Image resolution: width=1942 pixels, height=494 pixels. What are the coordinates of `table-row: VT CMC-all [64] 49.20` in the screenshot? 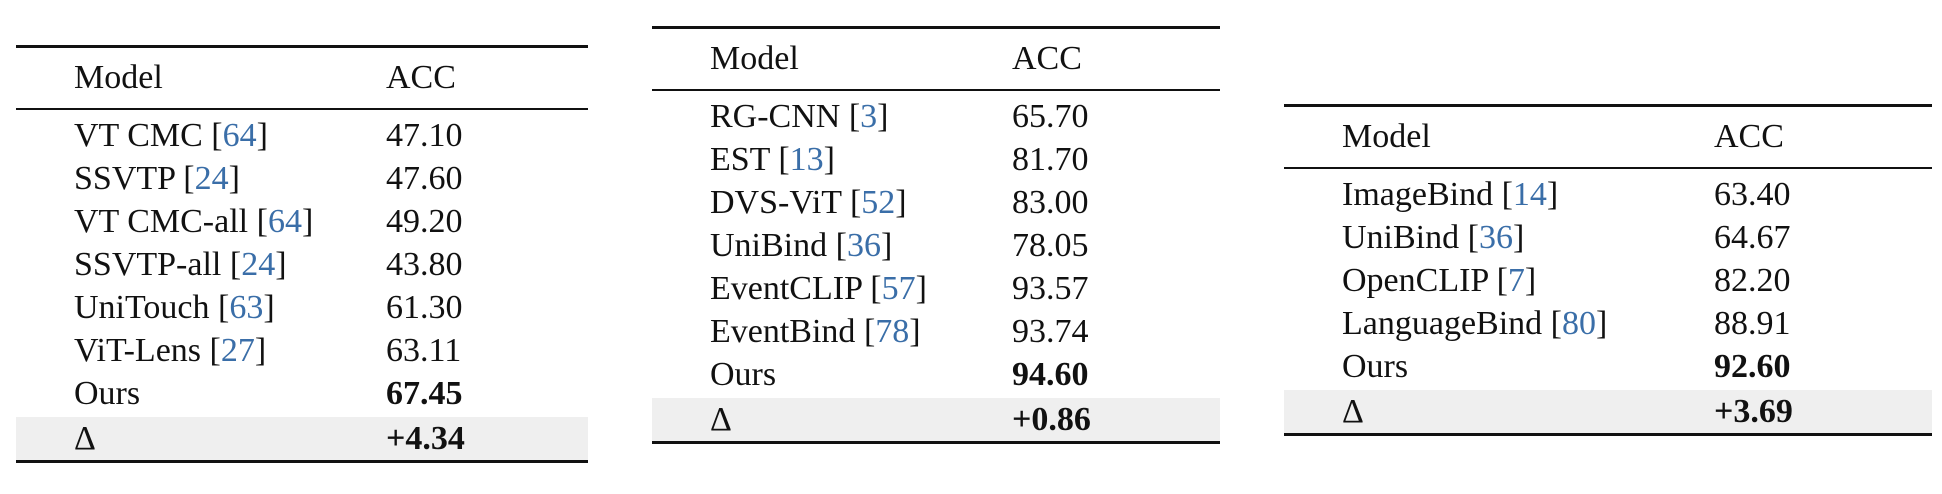 It's located at (302, 221).